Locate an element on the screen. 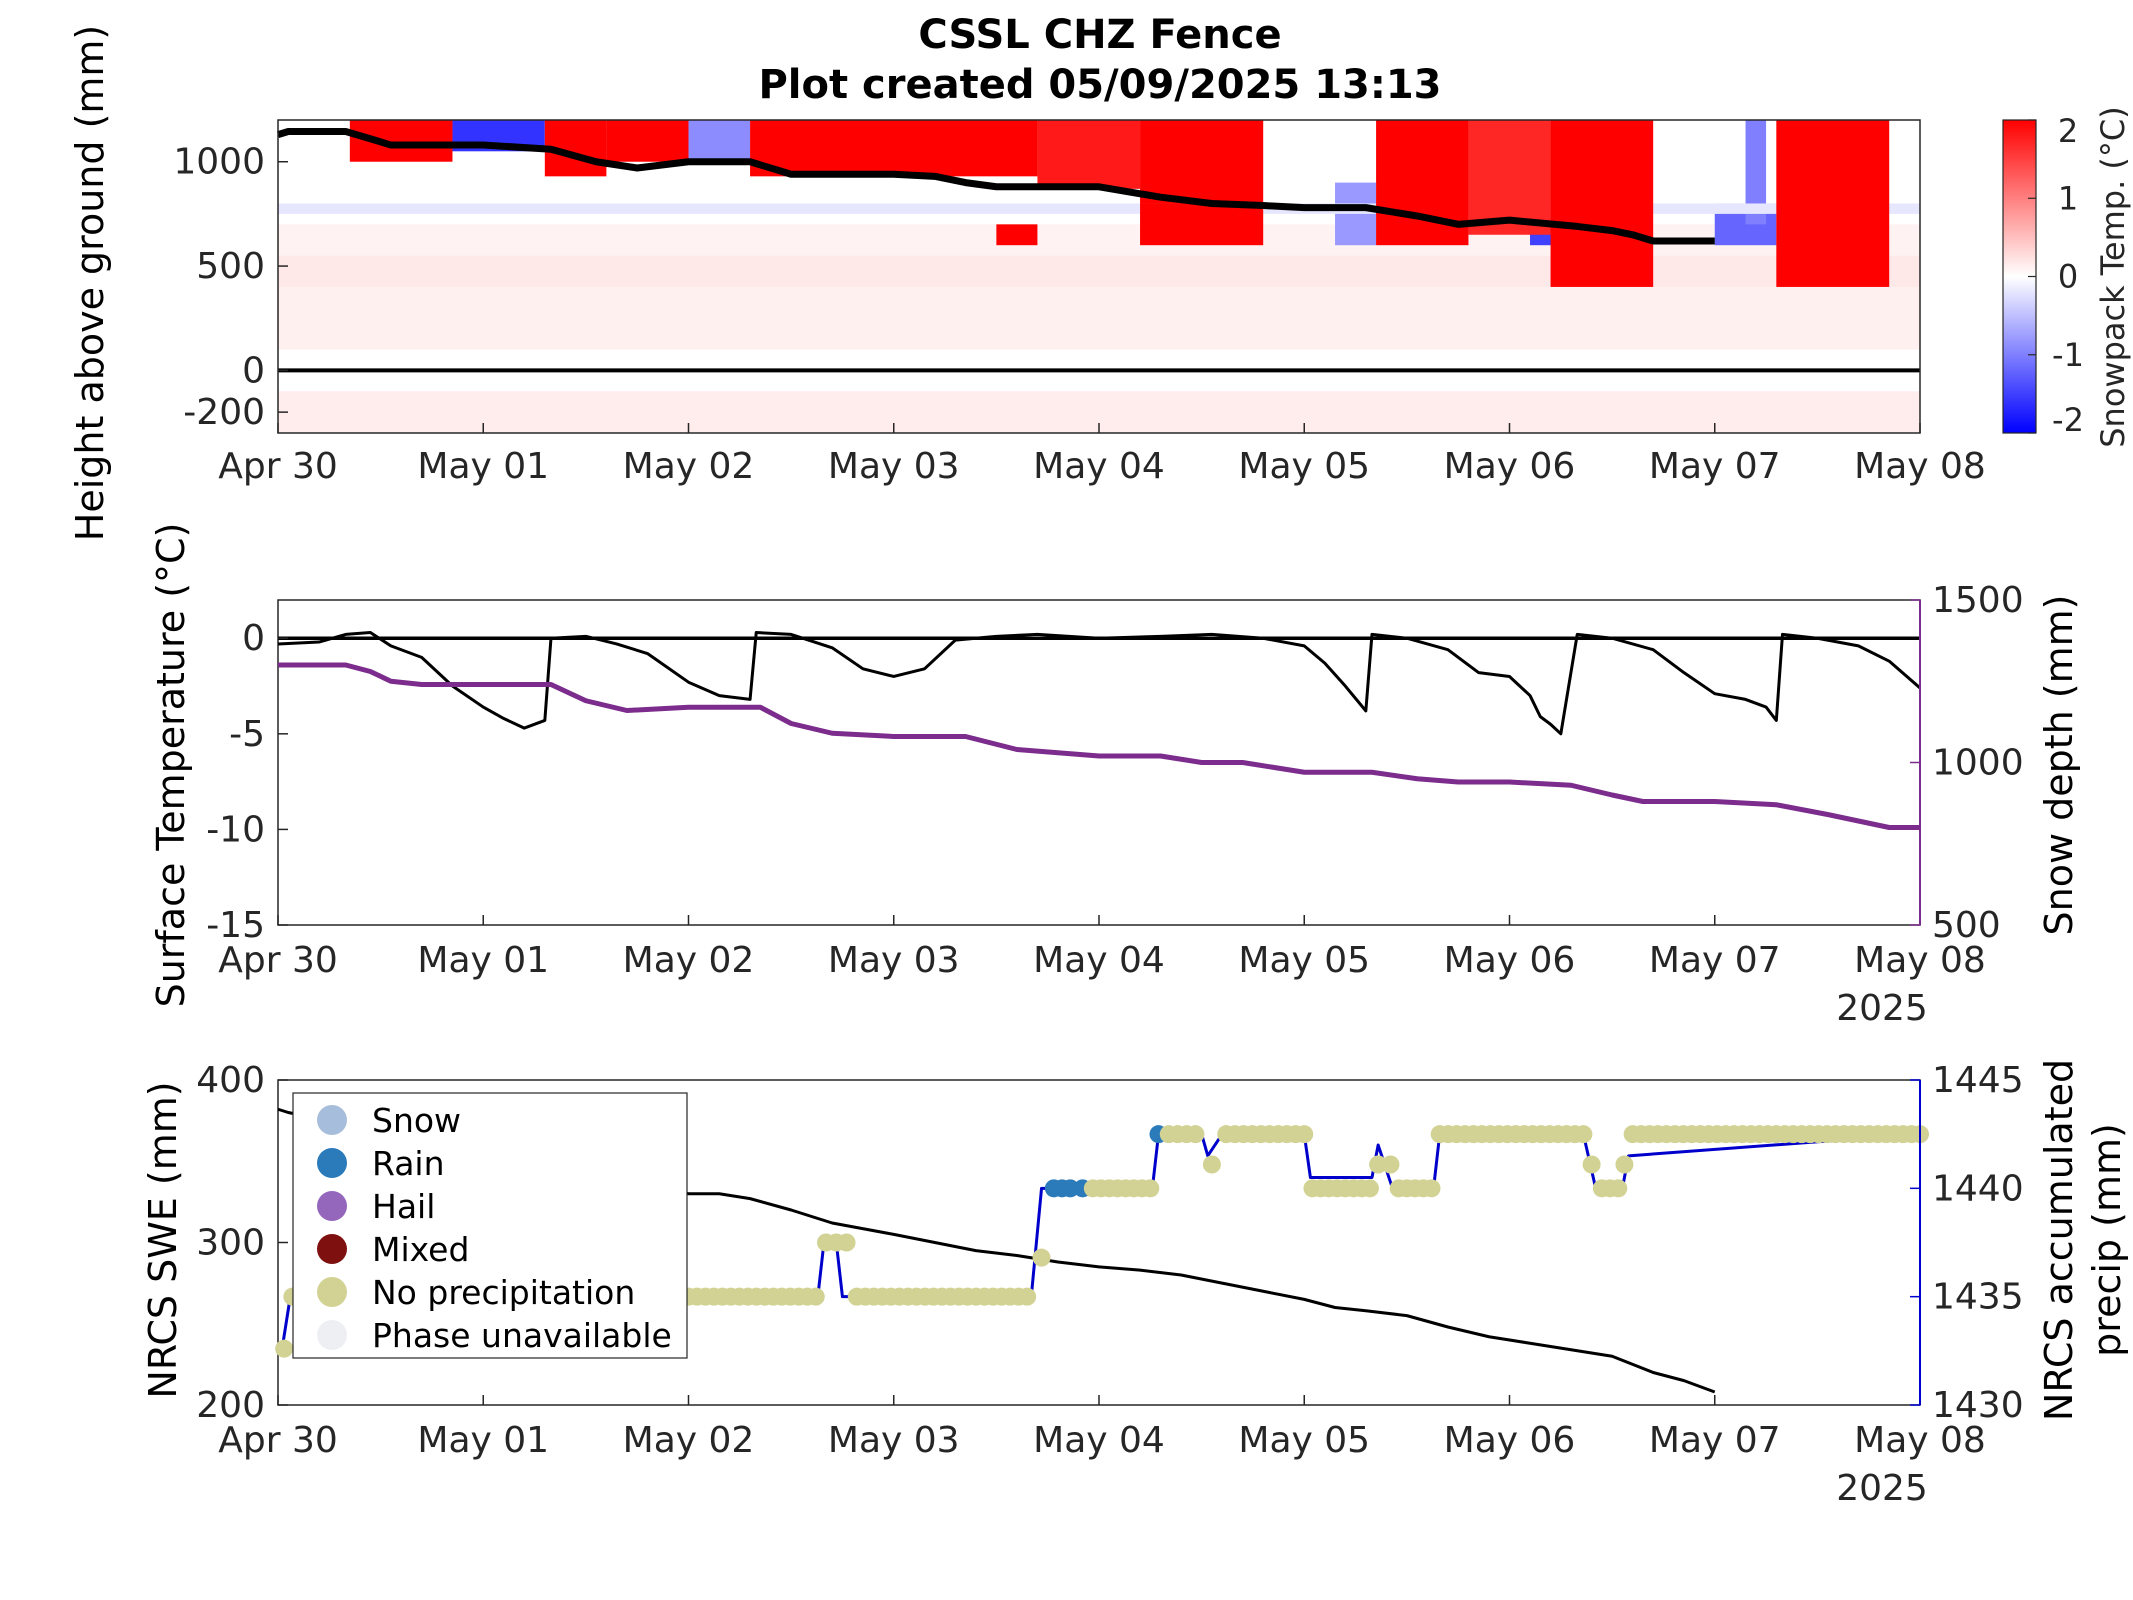  colorbar-ticks: -2 -1 0 1 2 is located at coordinates (2056, 275).